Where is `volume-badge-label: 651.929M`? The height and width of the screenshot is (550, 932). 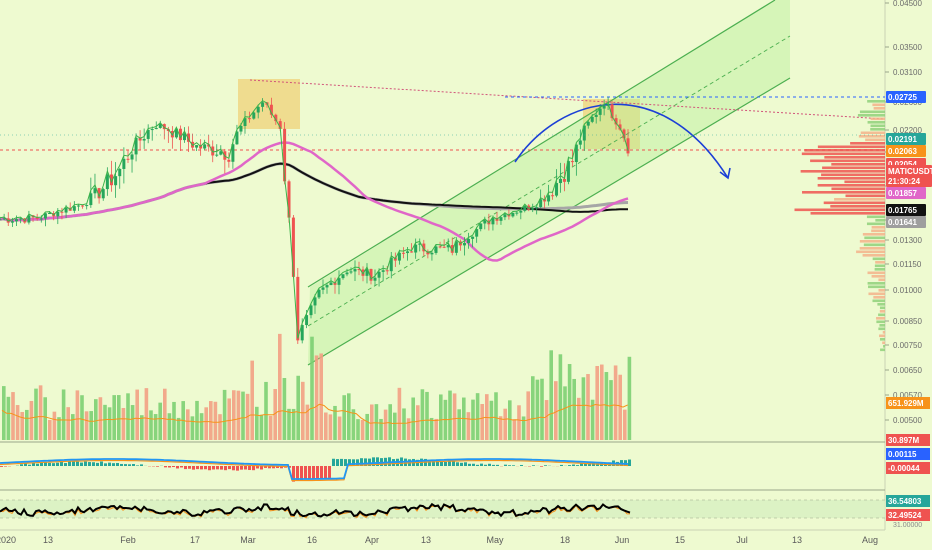 volume-badge-label: 651.929M is located at coordinates (906, 403).